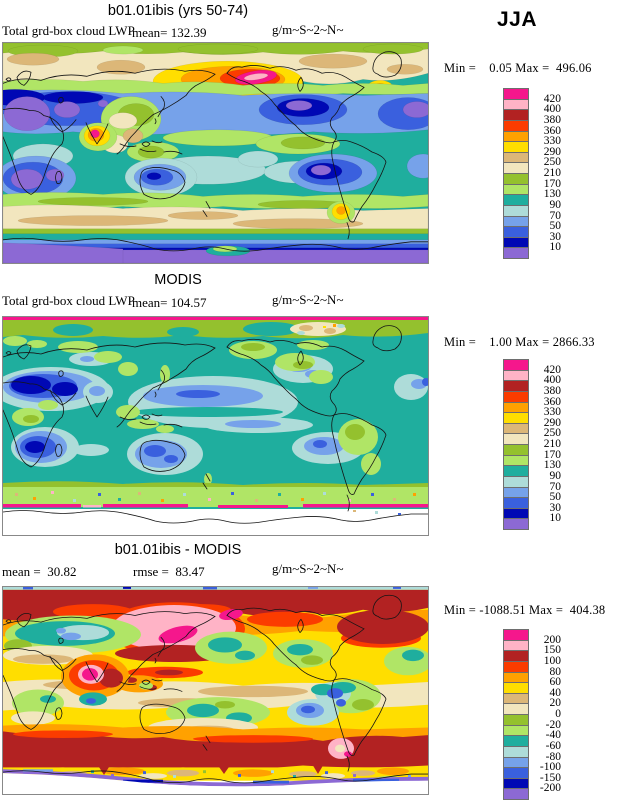  Describe the element at coordinates (308, 568) in the screenshot. I see `panel3-units-label: g/m~S~2~N~` at that location.